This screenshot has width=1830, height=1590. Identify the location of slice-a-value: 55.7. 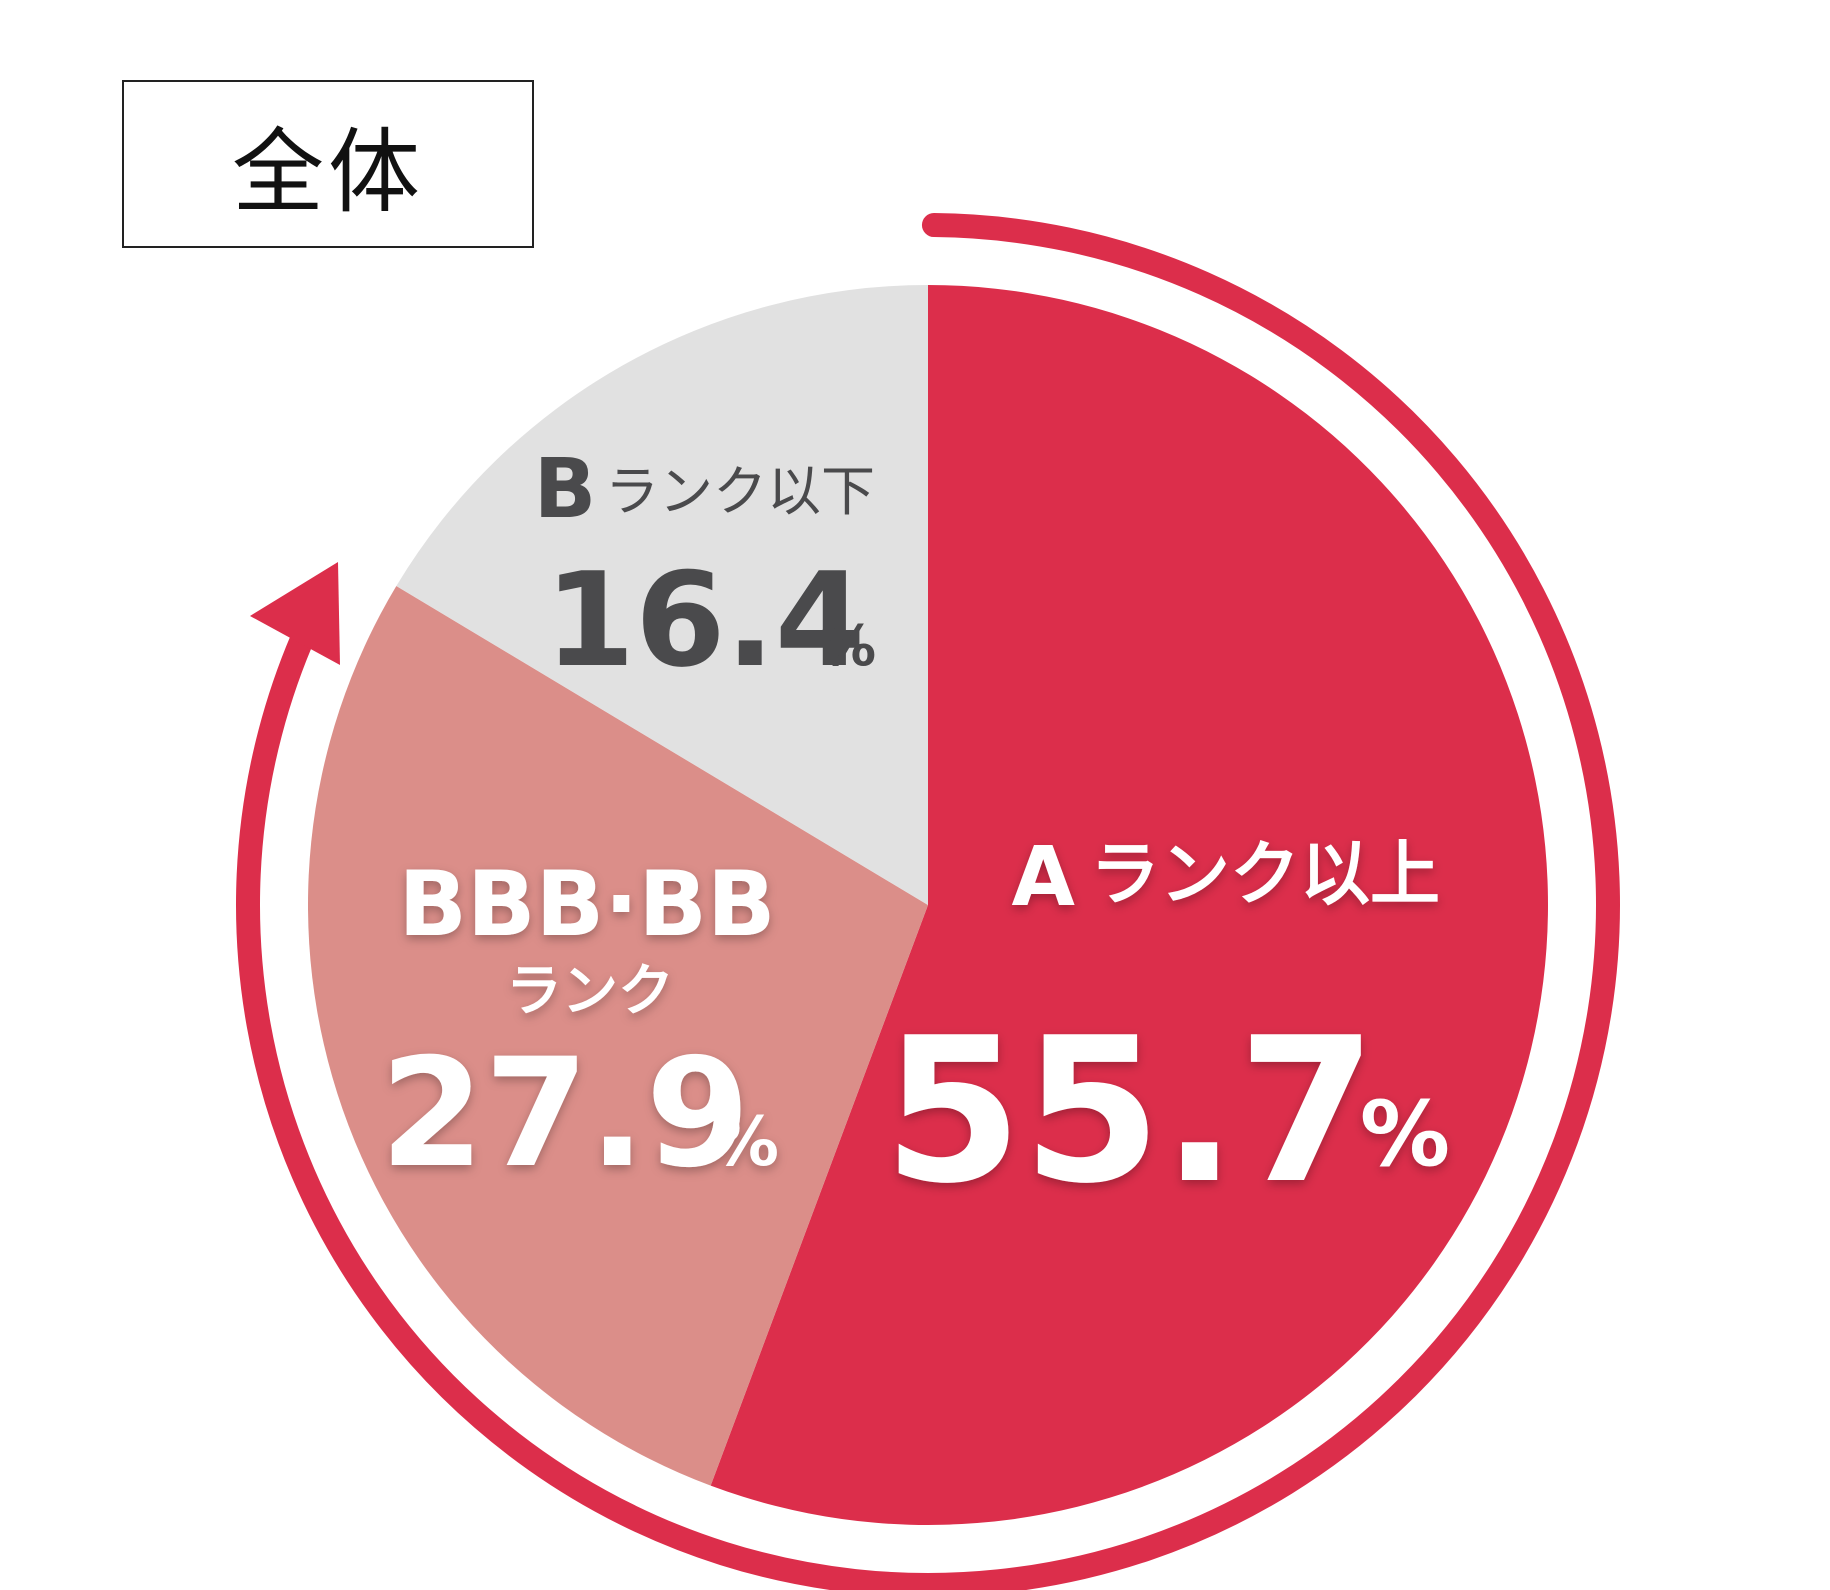
(1129, 1111).